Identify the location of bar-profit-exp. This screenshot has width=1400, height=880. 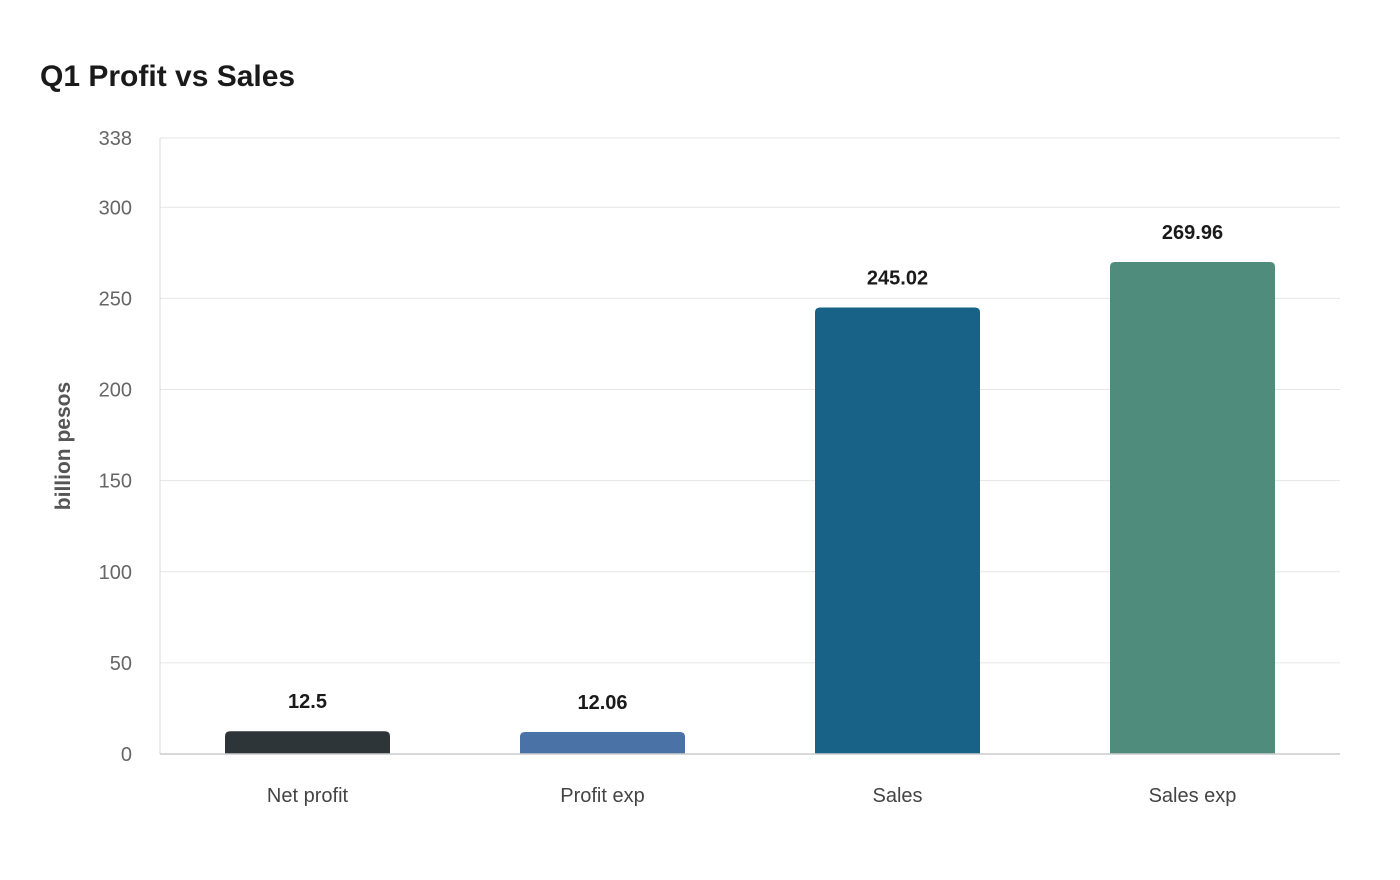
(602, 743).